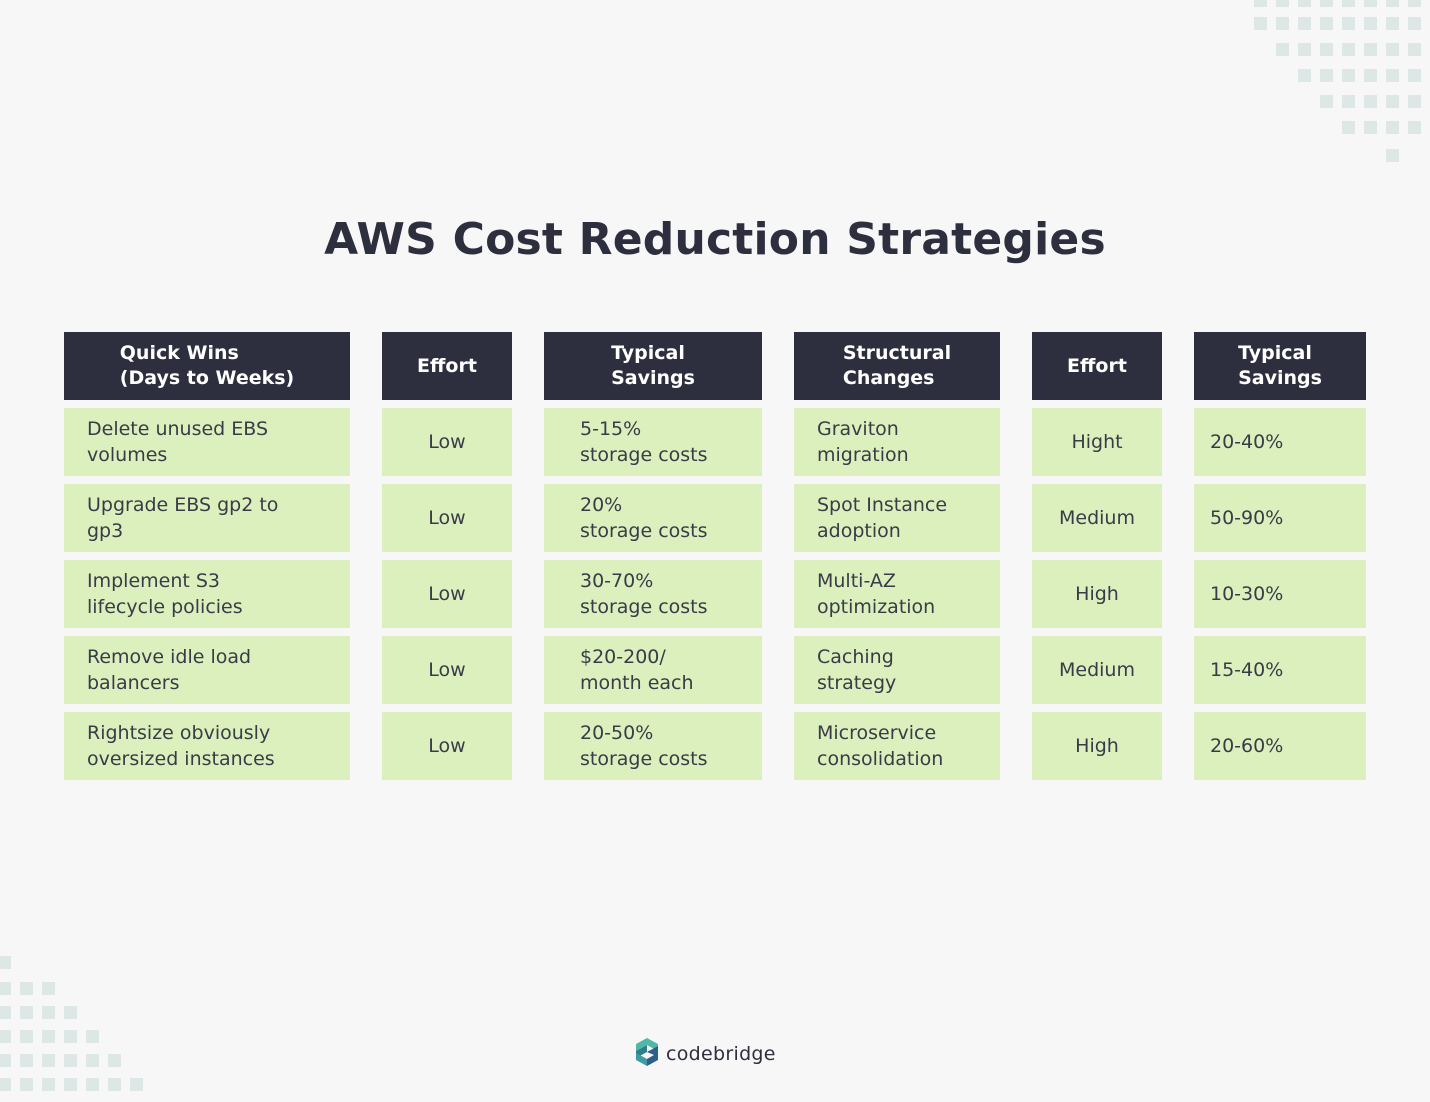  Describe the element at coordinates (1280, 670) in the screenshot. I see `savings-cell: 15-40%` at that location.